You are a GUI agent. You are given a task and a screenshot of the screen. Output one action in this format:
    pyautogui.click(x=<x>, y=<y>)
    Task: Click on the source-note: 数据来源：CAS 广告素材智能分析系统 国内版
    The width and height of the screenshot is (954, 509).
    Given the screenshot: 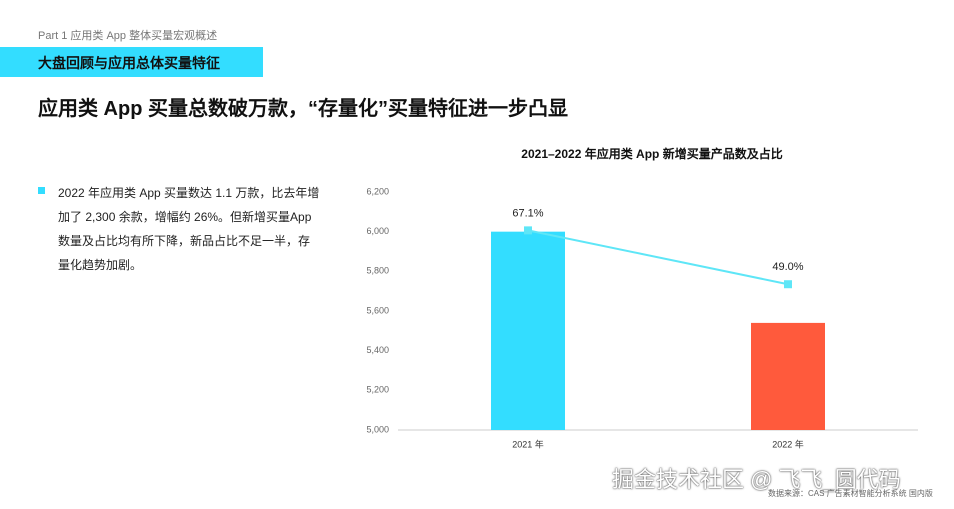 What is the action you would take?
    pyautogui.click(x=850, y=493)
    